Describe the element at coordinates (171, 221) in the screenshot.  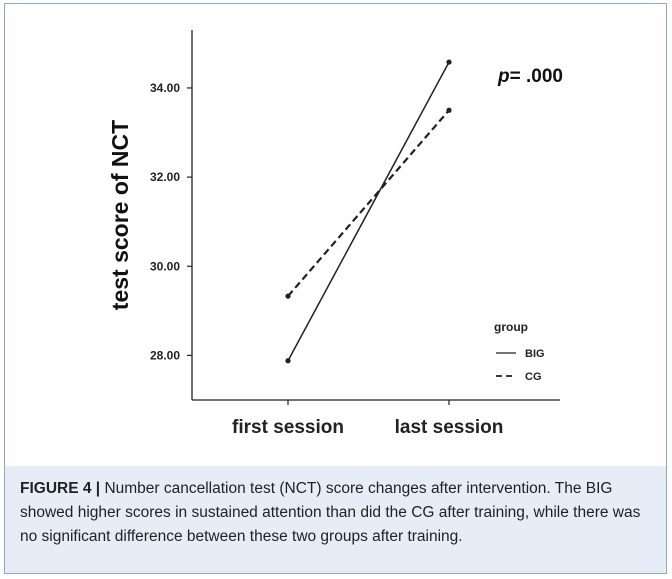
I see `y-ticks: 28.00 30.00 32.00 34.00` at that location.